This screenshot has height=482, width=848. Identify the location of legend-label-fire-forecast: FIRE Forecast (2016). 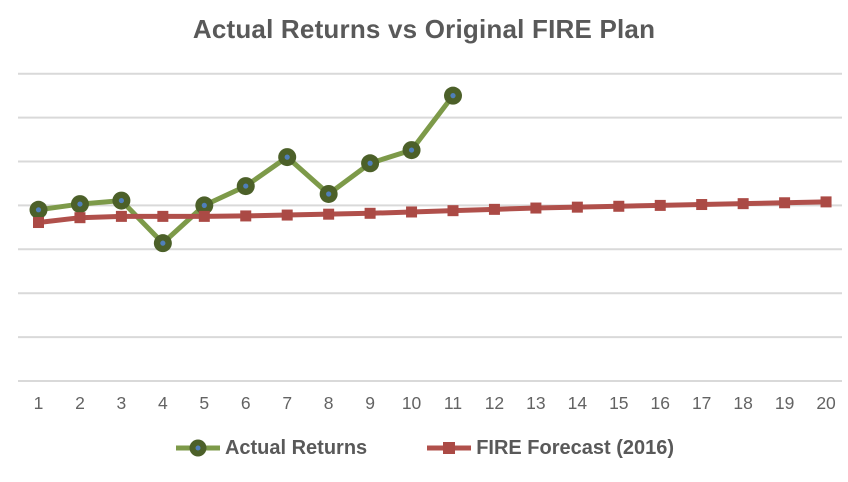
(575, 447).